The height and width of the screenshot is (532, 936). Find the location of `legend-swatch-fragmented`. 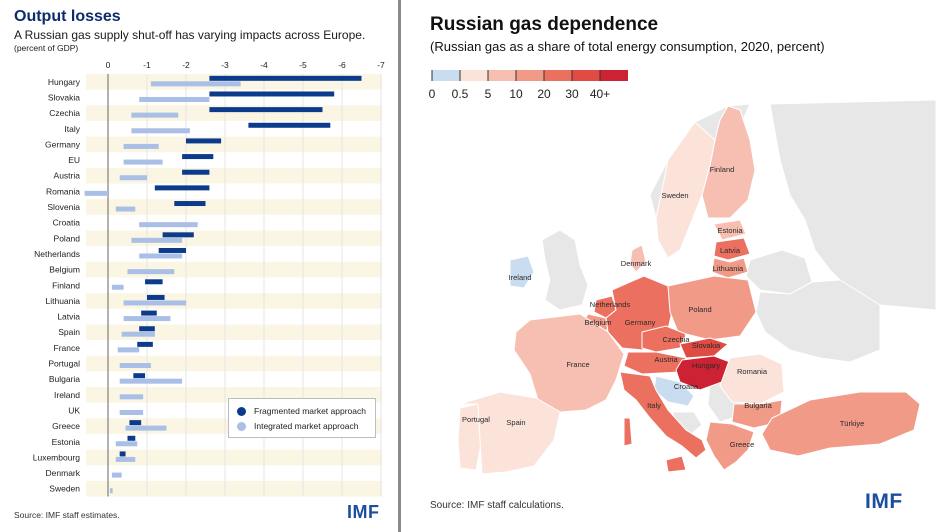

legend-swatch-fragmented is located at coordinates (241, 411).